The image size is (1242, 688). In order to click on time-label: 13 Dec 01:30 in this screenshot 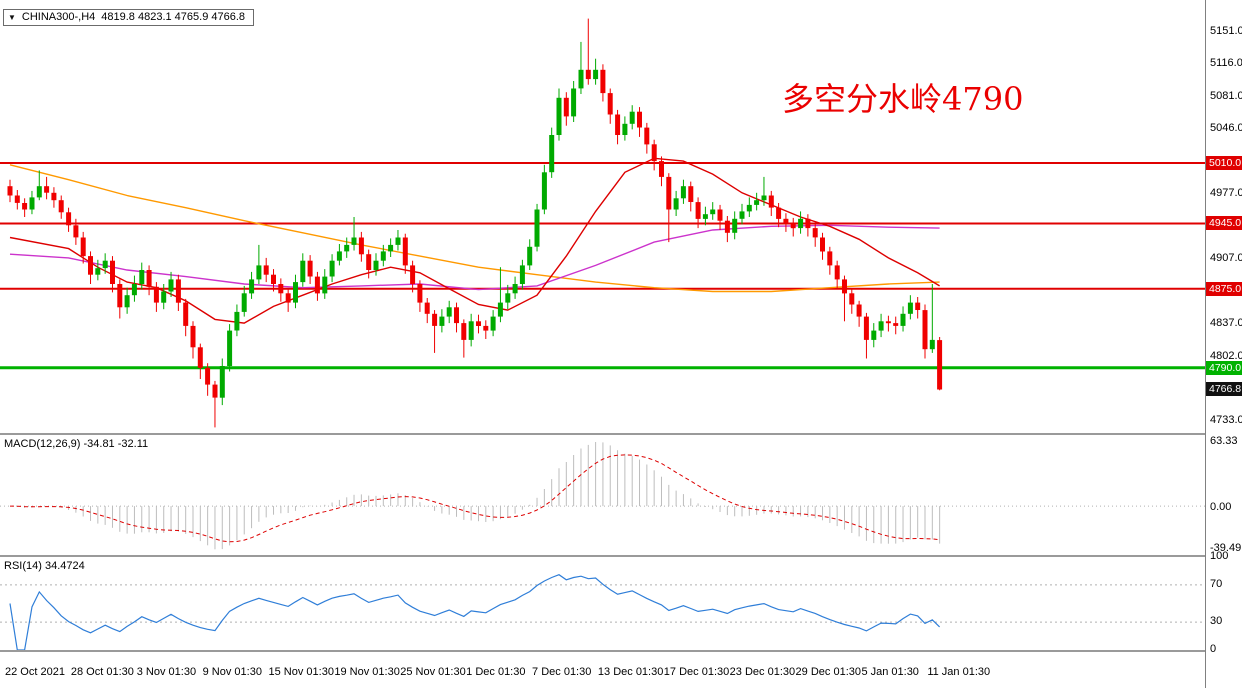, I will do `click(630, 672)`.